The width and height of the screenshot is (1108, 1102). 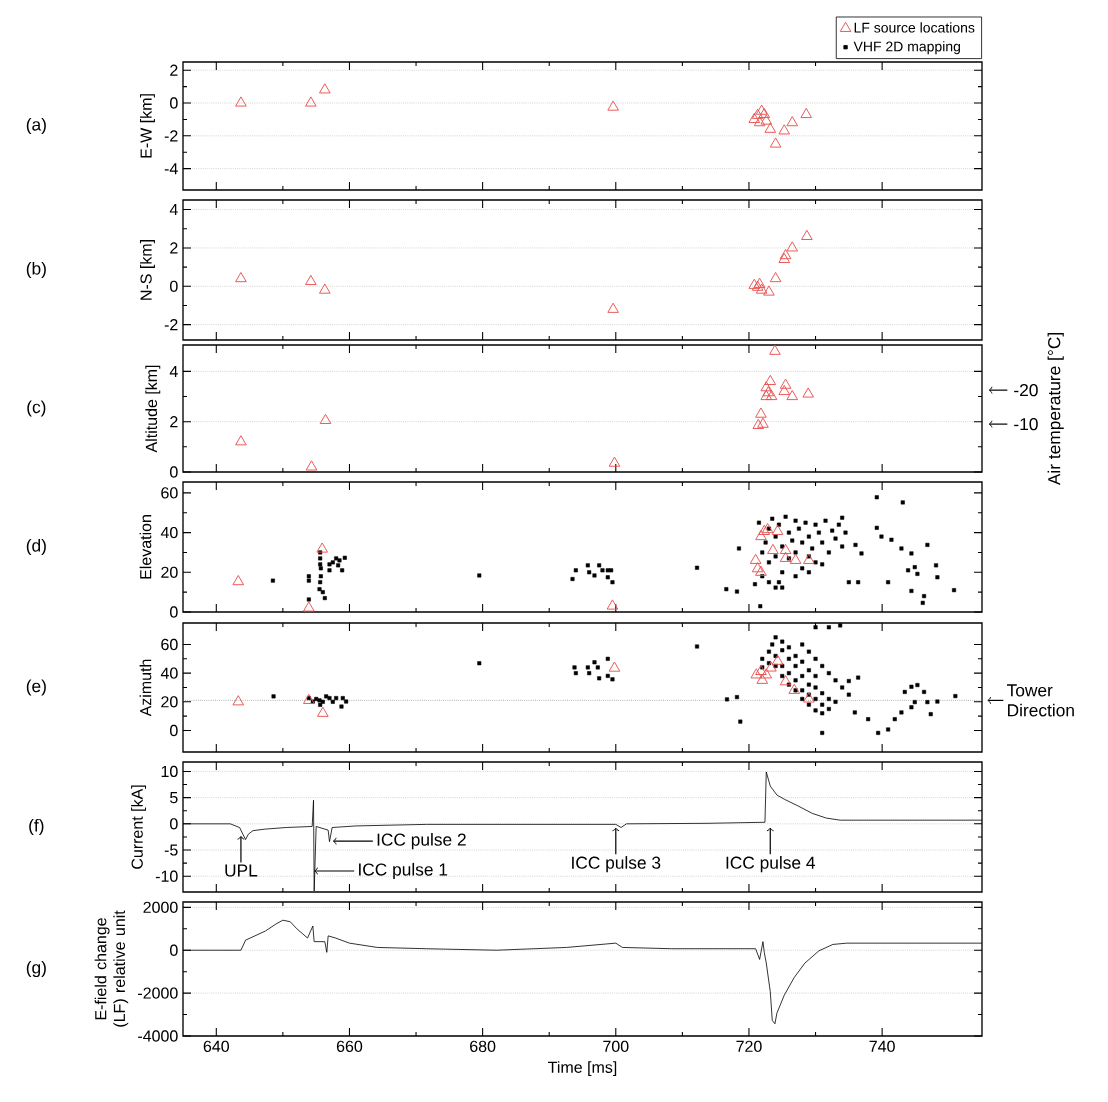 I want to click on x-tick-label: 720, so click(x=749, y=1046).